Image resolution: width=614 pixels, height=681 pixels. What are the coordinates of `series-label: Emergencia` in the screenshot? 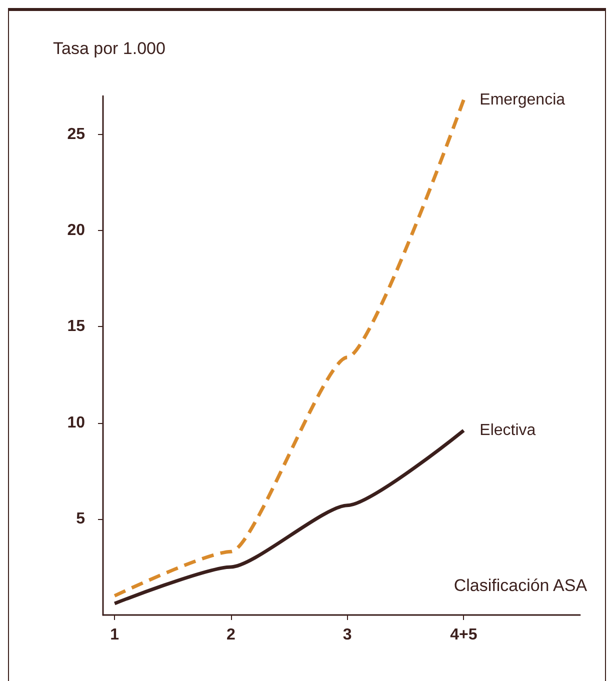 It's located at (523, 99).